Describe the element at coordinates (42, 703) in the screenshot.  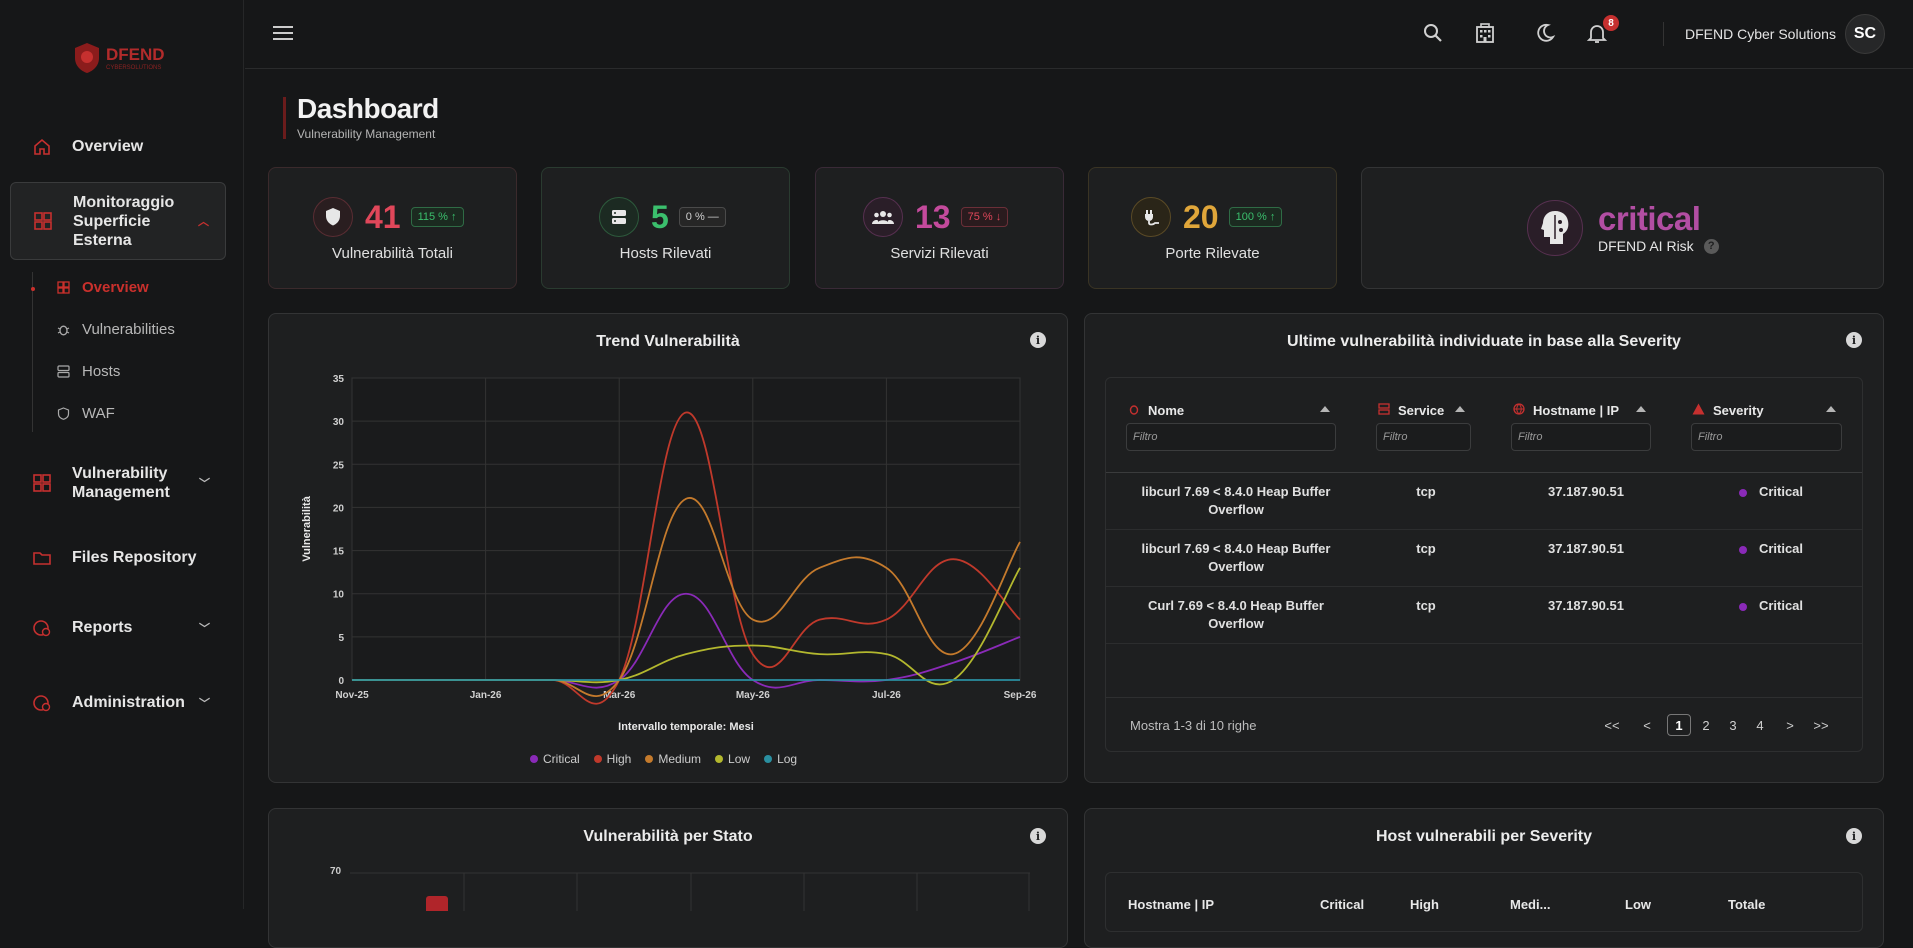
I see `admin-icon` at that location.